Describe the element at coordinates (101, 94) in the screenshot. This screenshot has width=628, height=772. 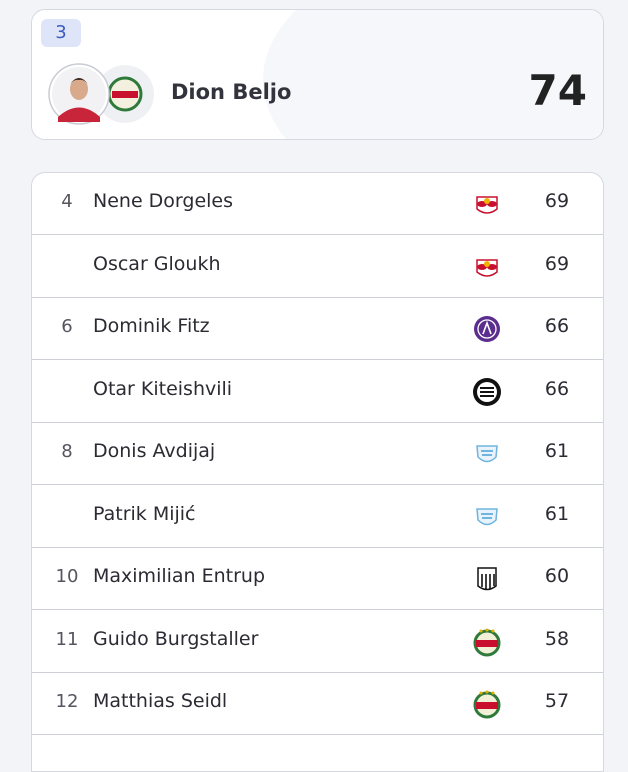
I see `avatars` at that location.